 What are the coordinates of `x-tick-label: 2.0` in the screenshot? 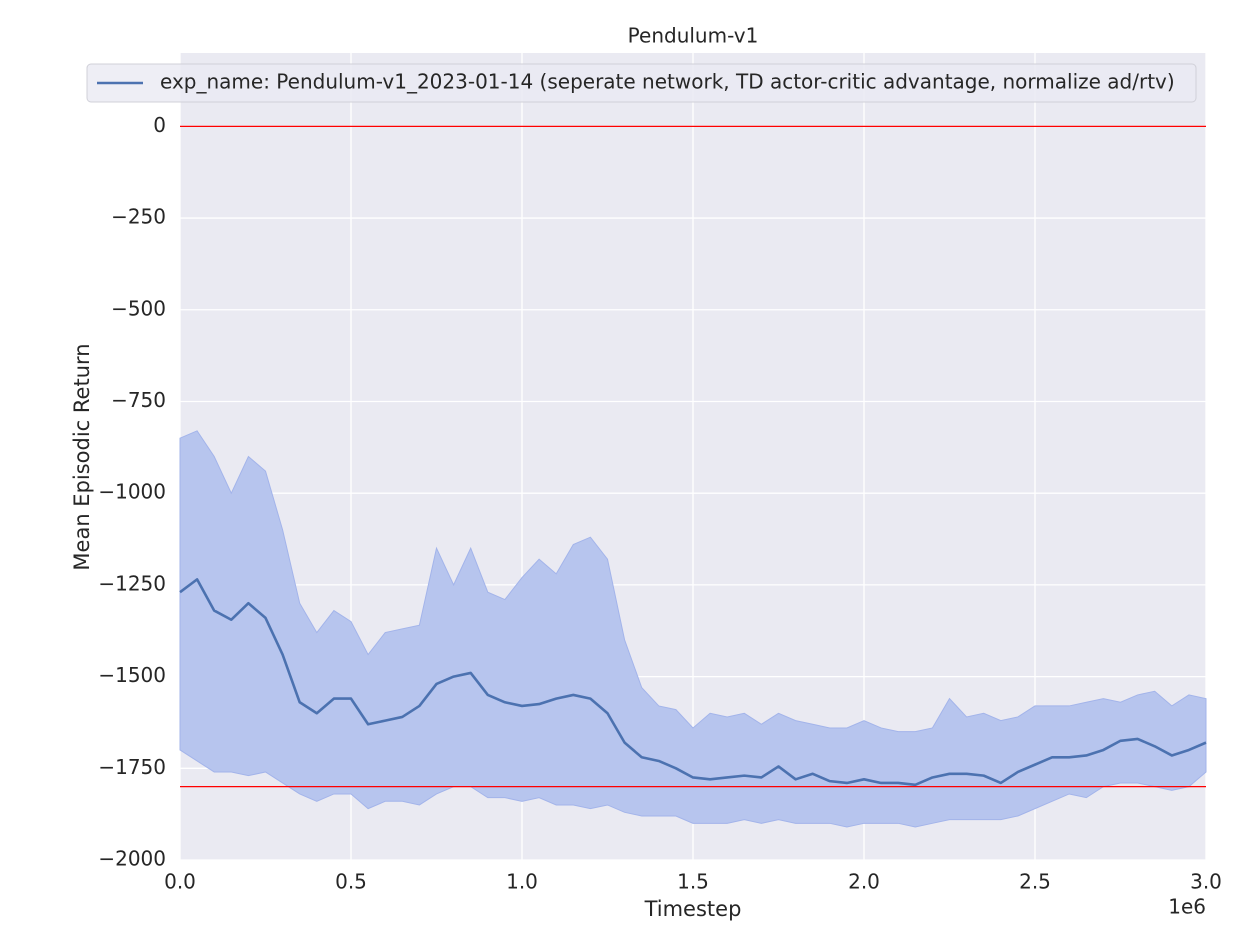 It's located at (864, 882).